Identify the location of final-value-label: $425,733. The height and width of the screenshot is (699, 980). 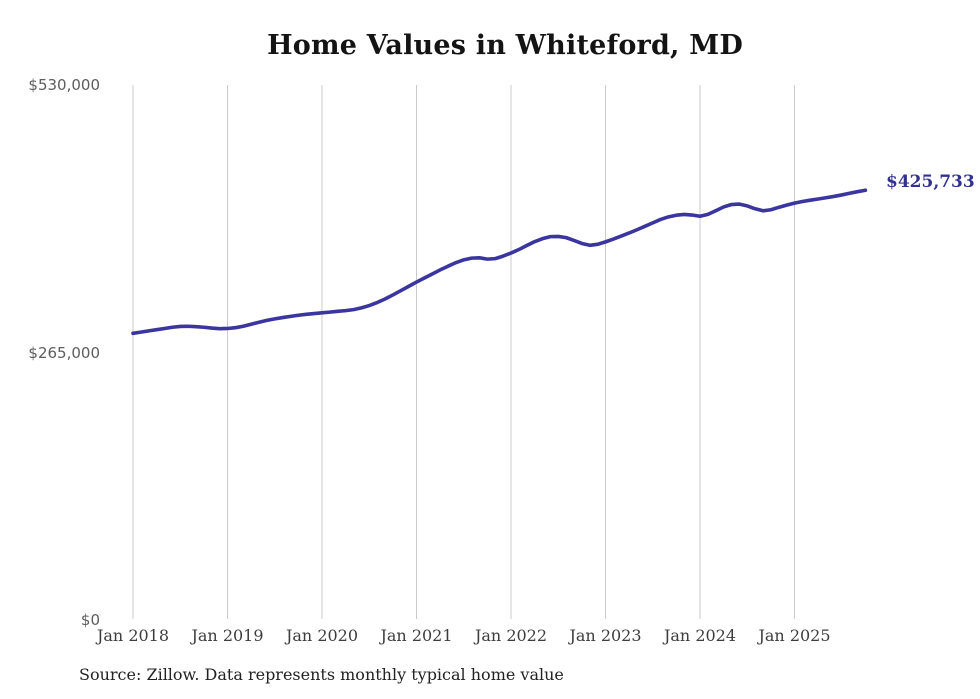
(930, 182).